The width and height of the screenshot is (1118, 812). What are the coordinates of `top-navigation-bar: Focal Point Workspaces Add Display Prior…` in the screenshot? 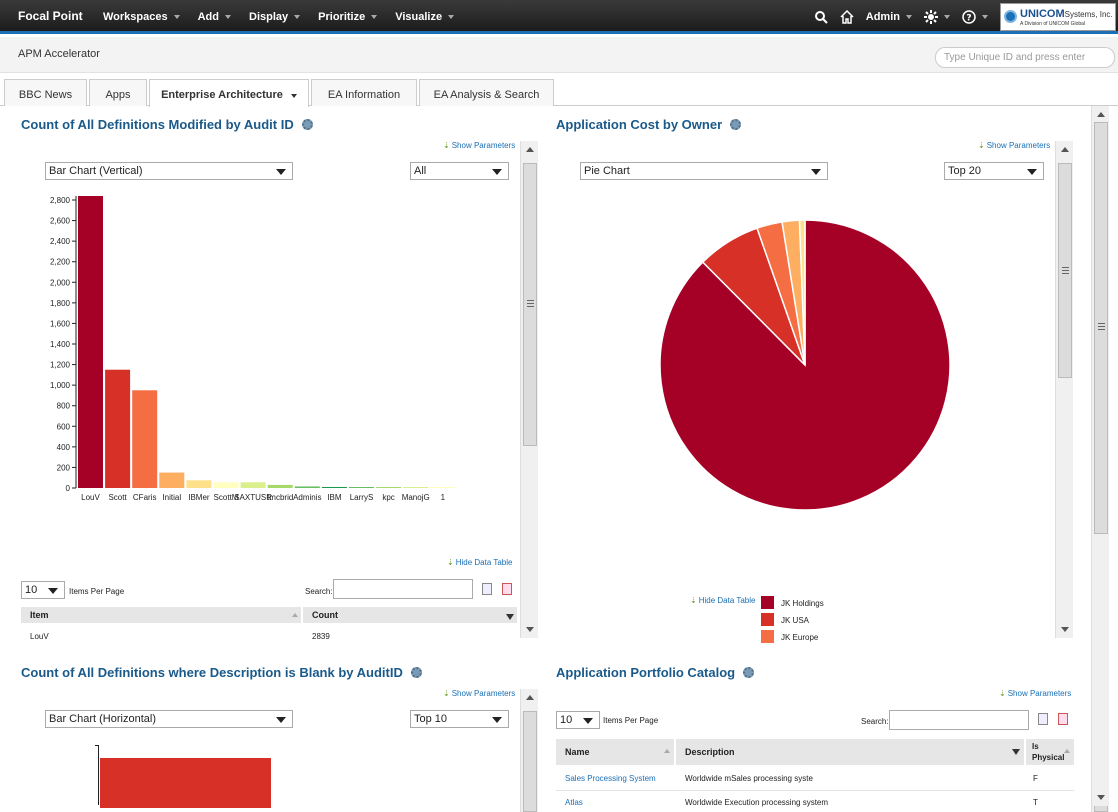 It's located at (559, 17).